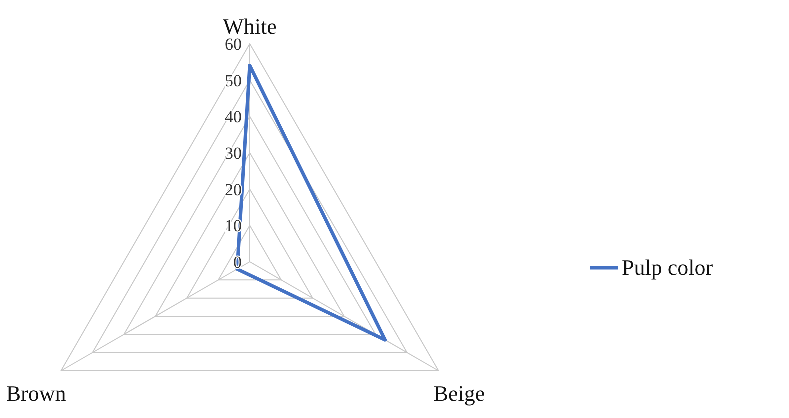 This screenshot has width=789, height=418. I want to click on y-tick-label: 30, so click(233, 153).